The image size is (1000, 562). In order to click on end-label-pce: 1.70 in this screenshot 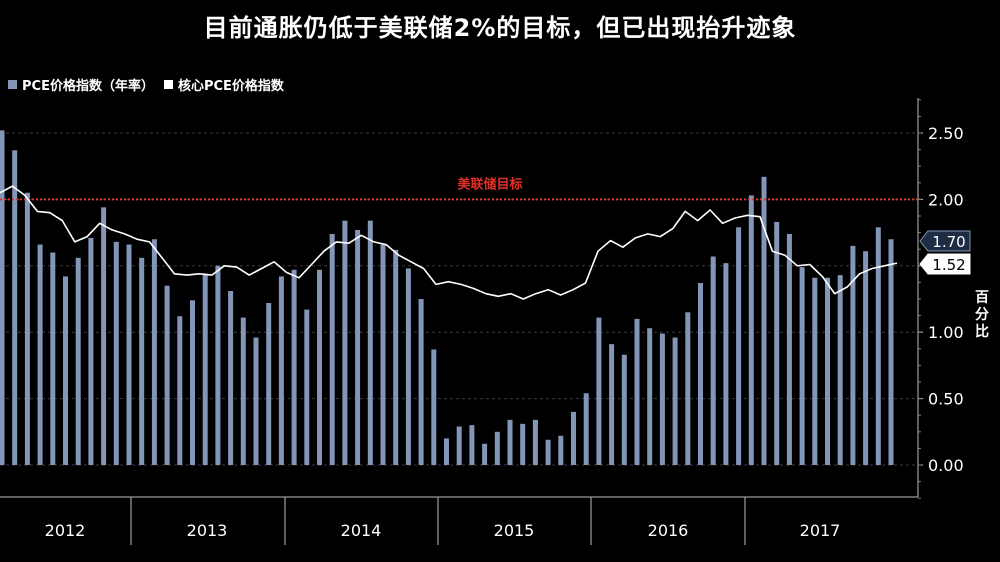, I will do `click(945, 241)`.